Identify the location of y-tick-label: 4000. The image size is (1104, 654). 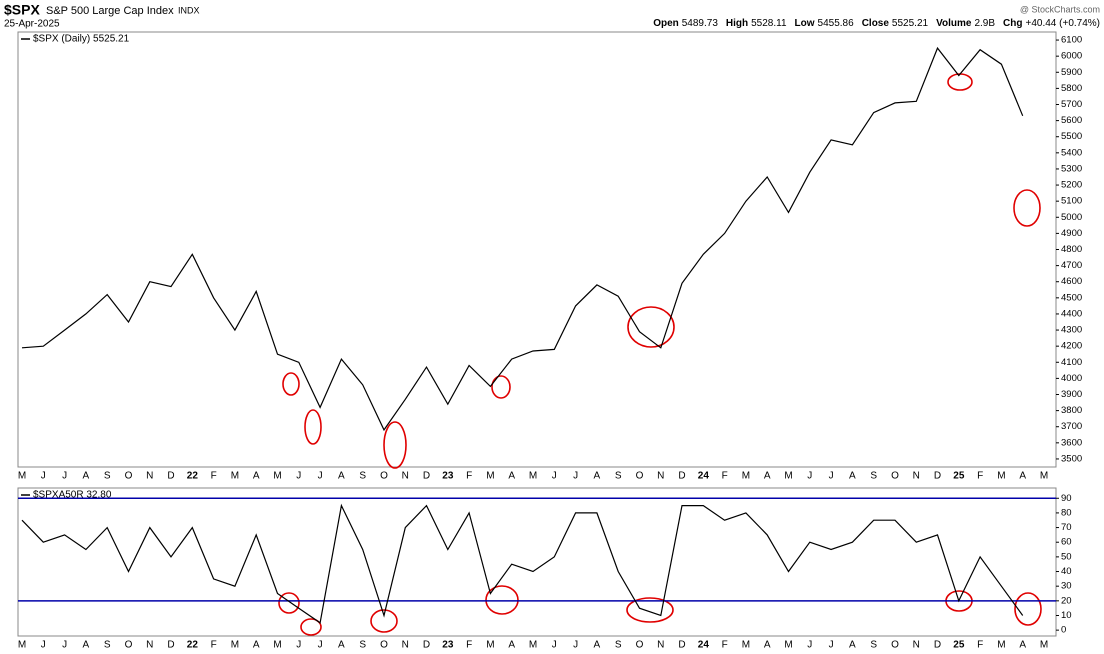
(1071, 378).